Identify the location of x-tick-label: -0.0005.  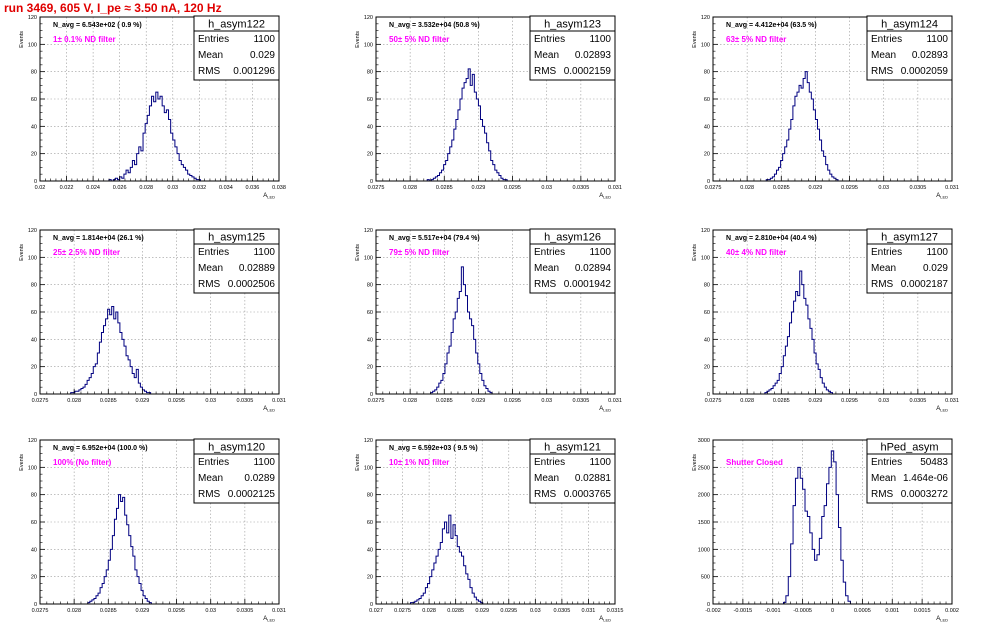
(802, 611).